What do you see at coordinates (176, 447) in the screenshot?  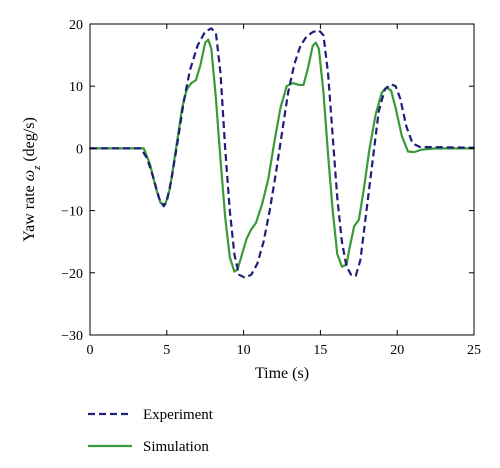 I see `legend-label-simulation: Simulation` at bounding box center [176, 447].